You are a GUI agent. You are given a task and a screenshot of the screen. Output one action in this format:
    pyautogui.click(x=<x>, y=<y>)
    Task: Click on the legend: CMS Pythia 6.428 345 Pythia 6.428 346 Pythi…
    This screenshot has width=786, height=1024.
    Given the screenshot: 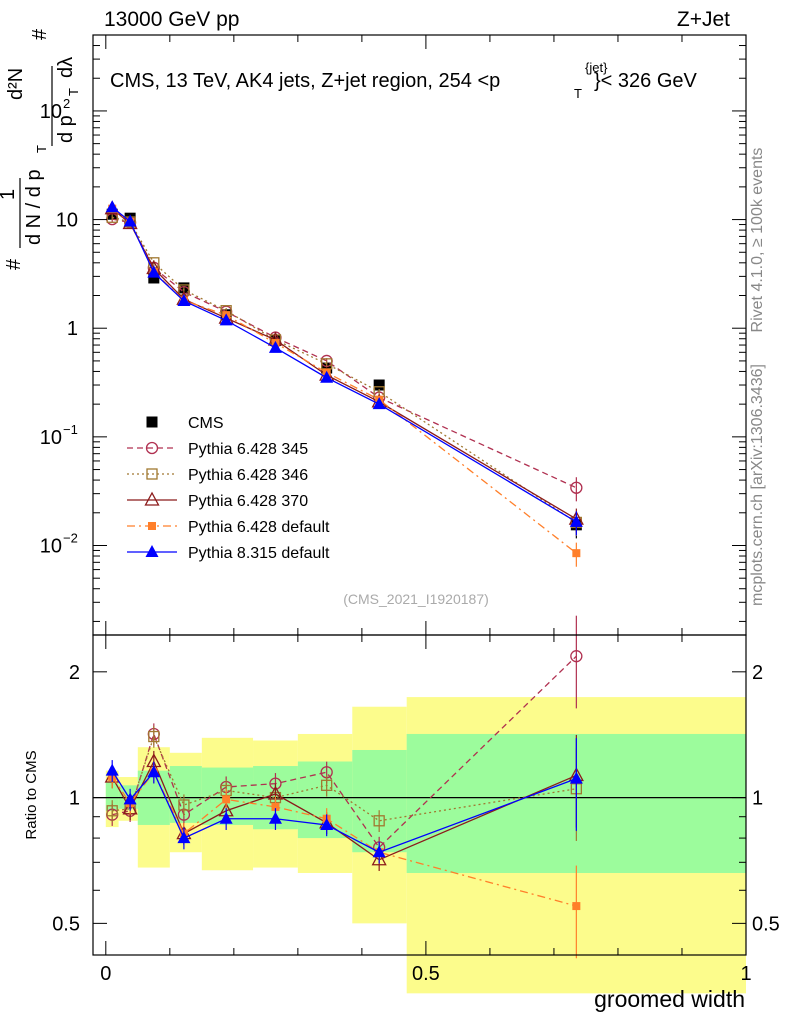 What is the action you would take?
    pyautogui.click(x=228, y=488)
    